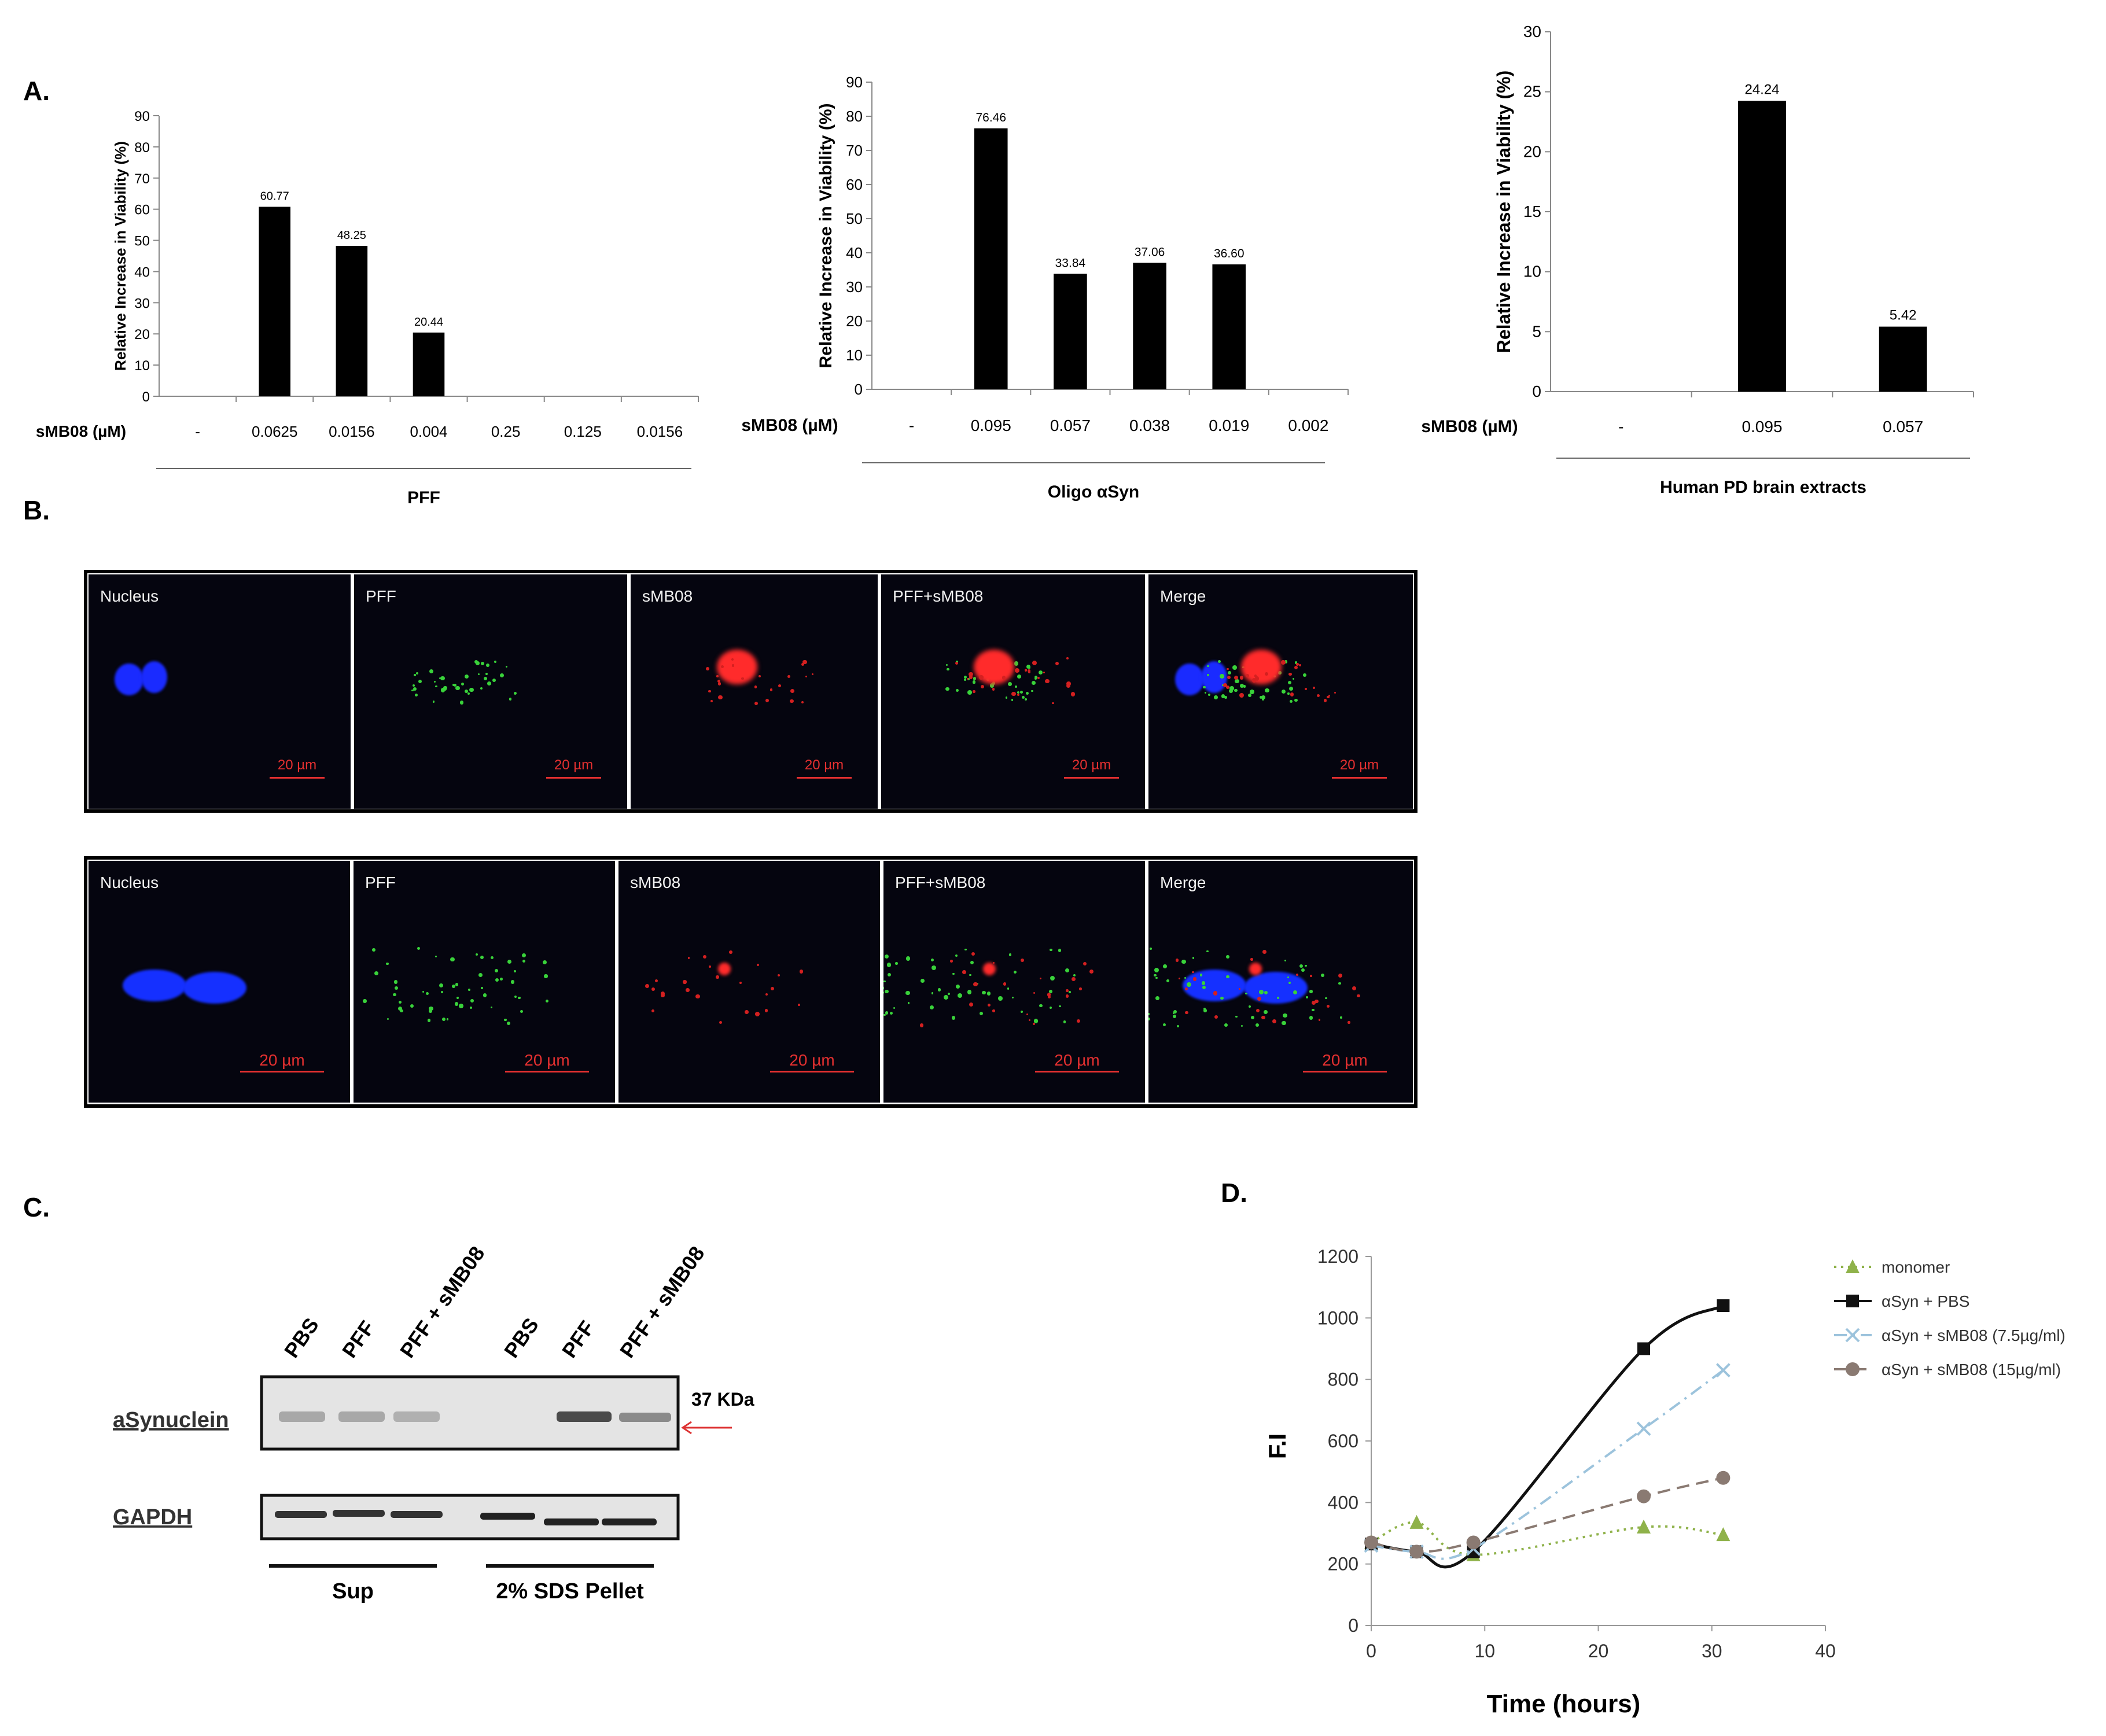 The image size is (2106, 1736). Describe the element at coordinates (142, 210) in the screenshot. I see `y-tick-label: 60` at that location.